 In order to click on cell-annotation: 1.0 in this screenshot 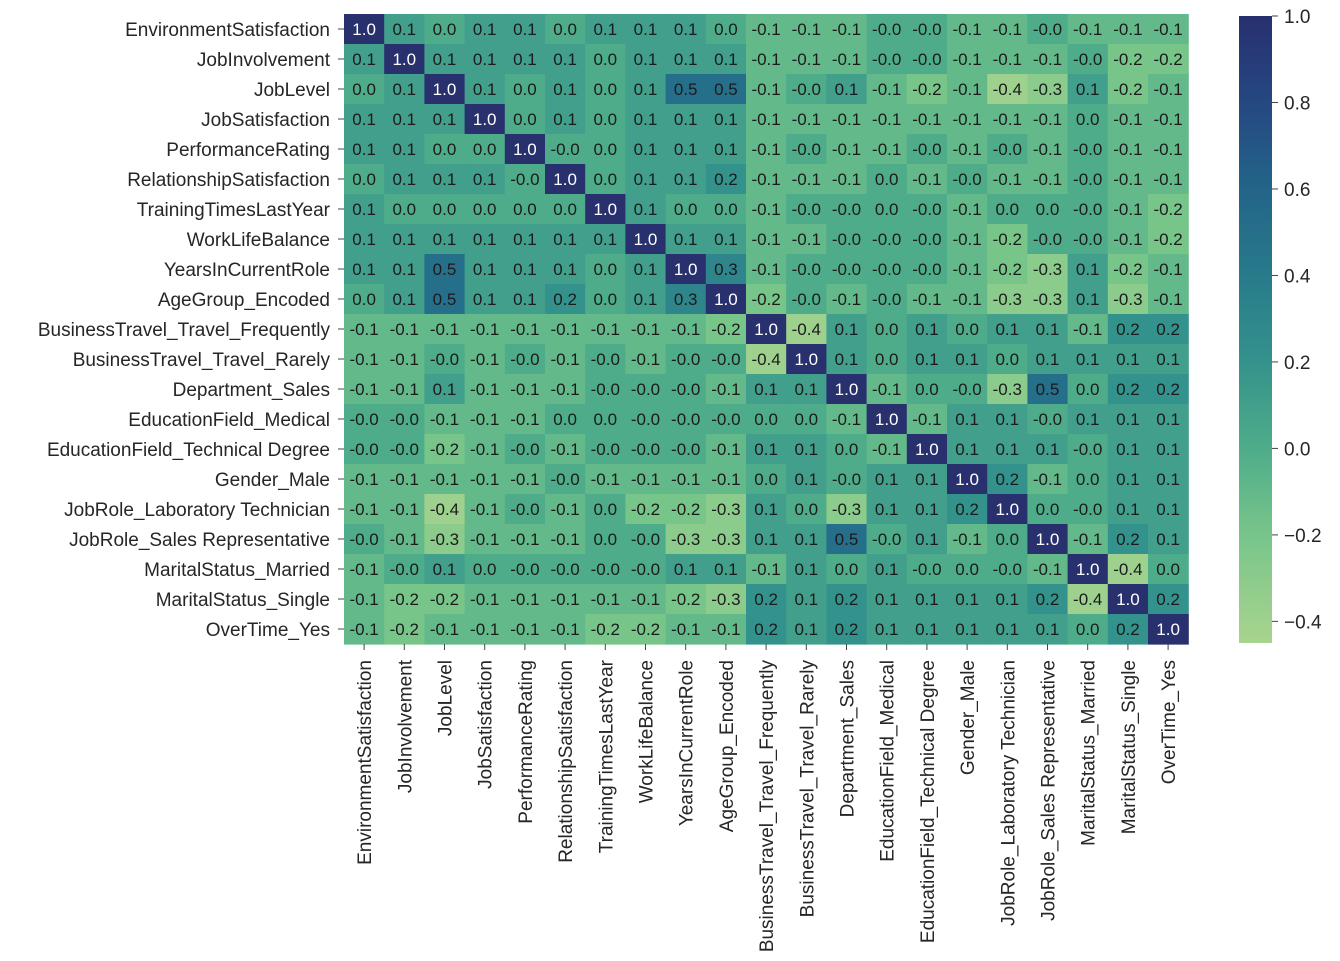, I will do `click(485, 119)`.